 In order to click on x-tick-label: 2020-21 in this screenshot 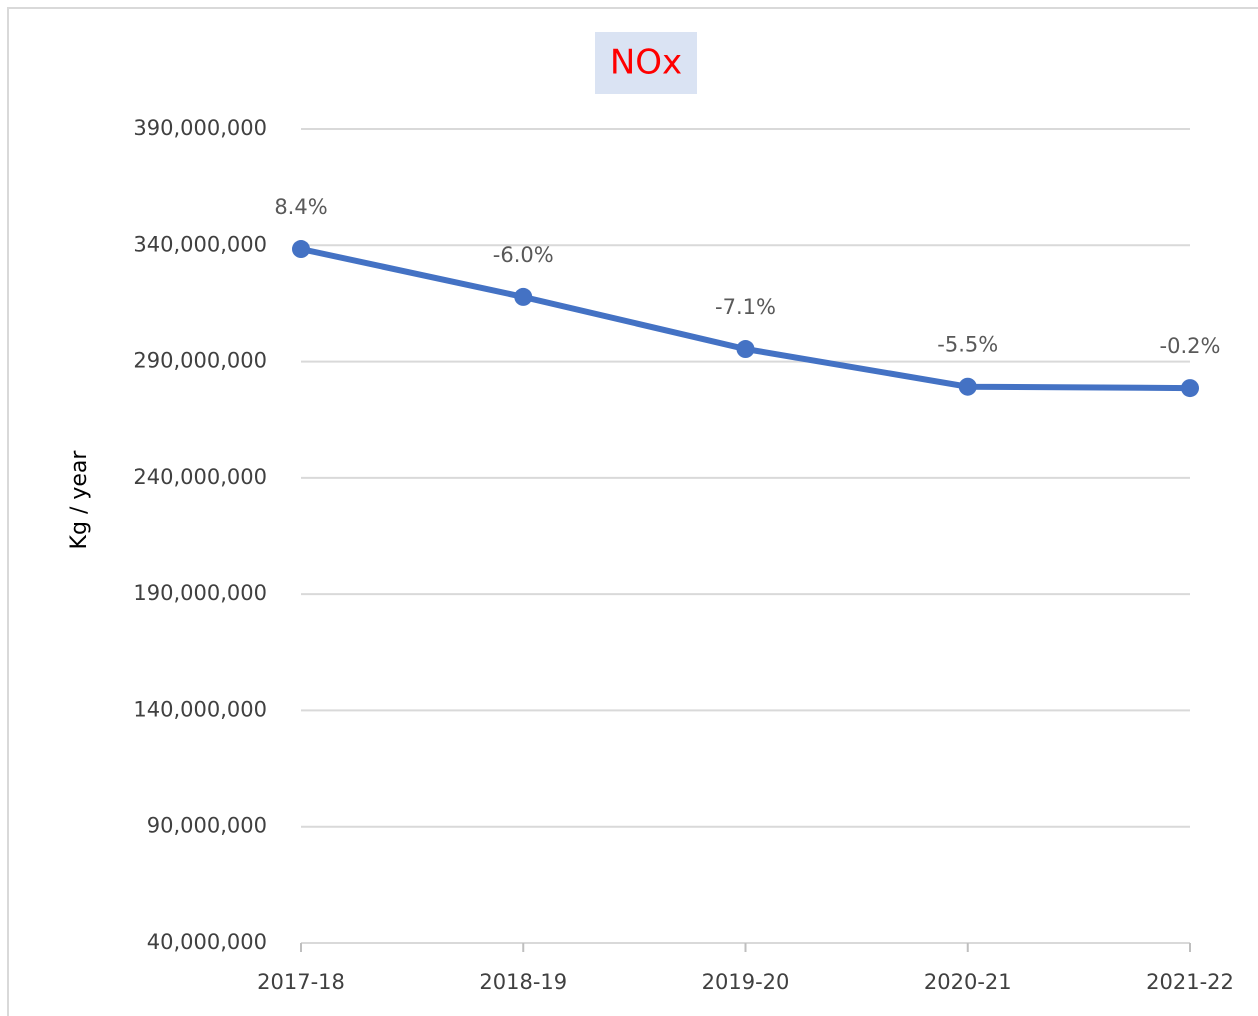, I will do `click(968, 982)`.